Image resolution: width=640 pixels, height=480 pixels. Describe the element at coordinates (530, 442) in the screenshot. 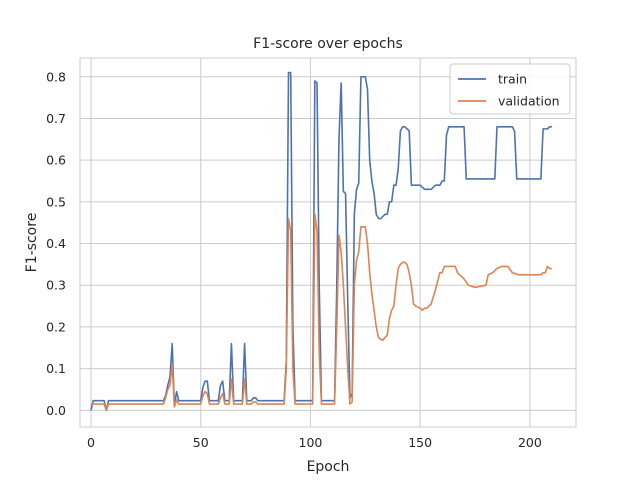

I see `x-tick-label: 200` at that location.